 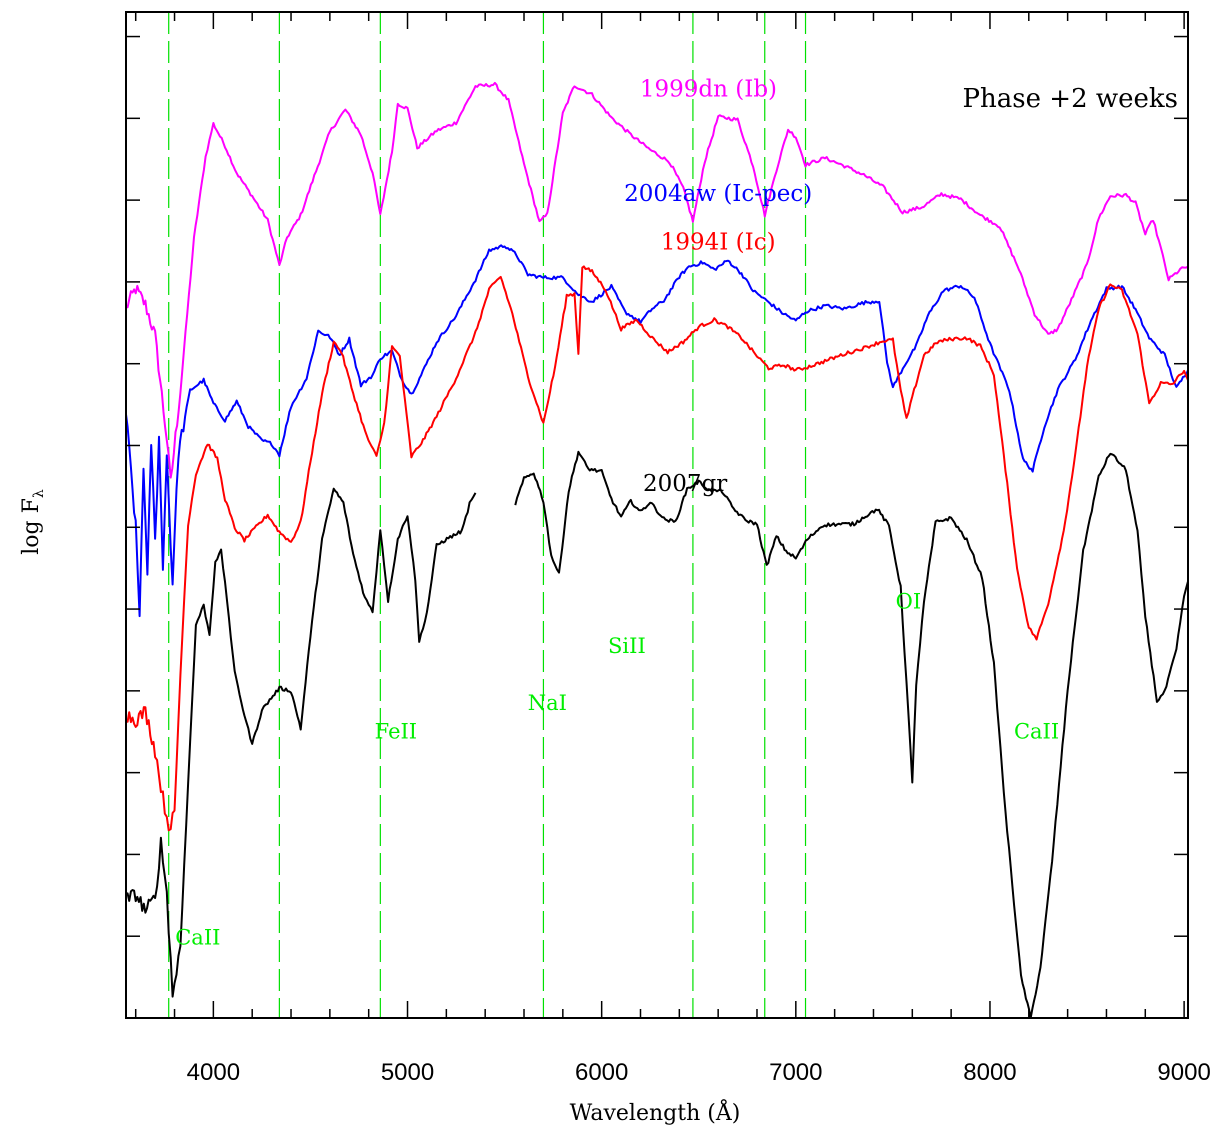 I want to click on series-label-1999dn-ib: 1999dn (Ib), so click(x=708, y=90).